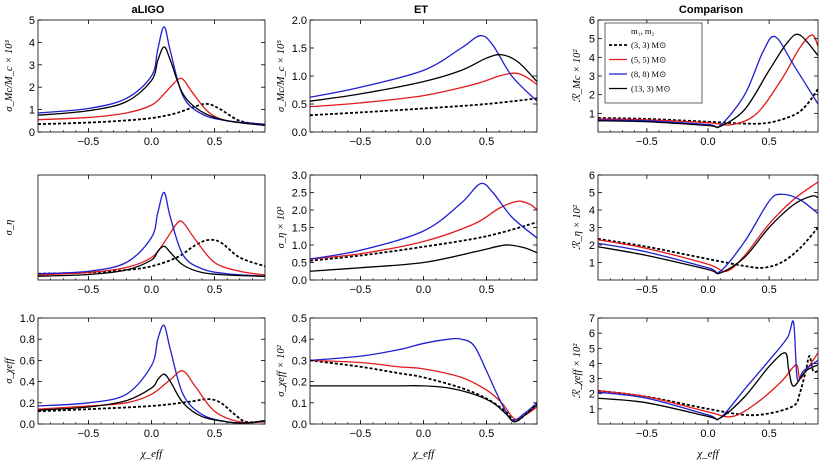 This screenshot has width=830, height=467. I want to click on legend-entry-m55: (5, 5) M⊙, so click(648, 60).